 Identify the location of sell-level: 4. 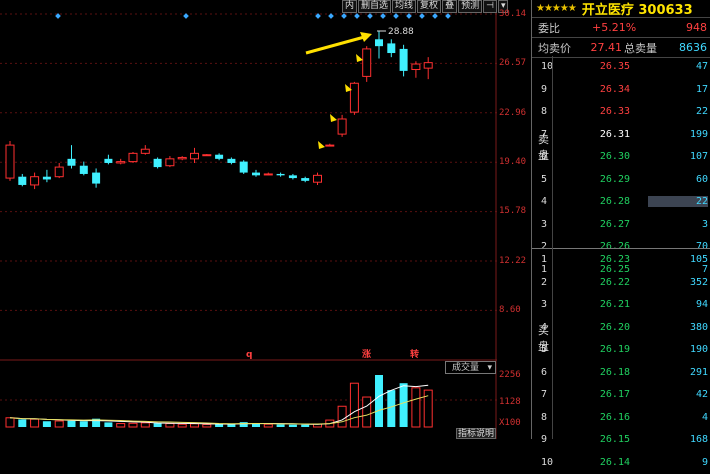
(544, 201).